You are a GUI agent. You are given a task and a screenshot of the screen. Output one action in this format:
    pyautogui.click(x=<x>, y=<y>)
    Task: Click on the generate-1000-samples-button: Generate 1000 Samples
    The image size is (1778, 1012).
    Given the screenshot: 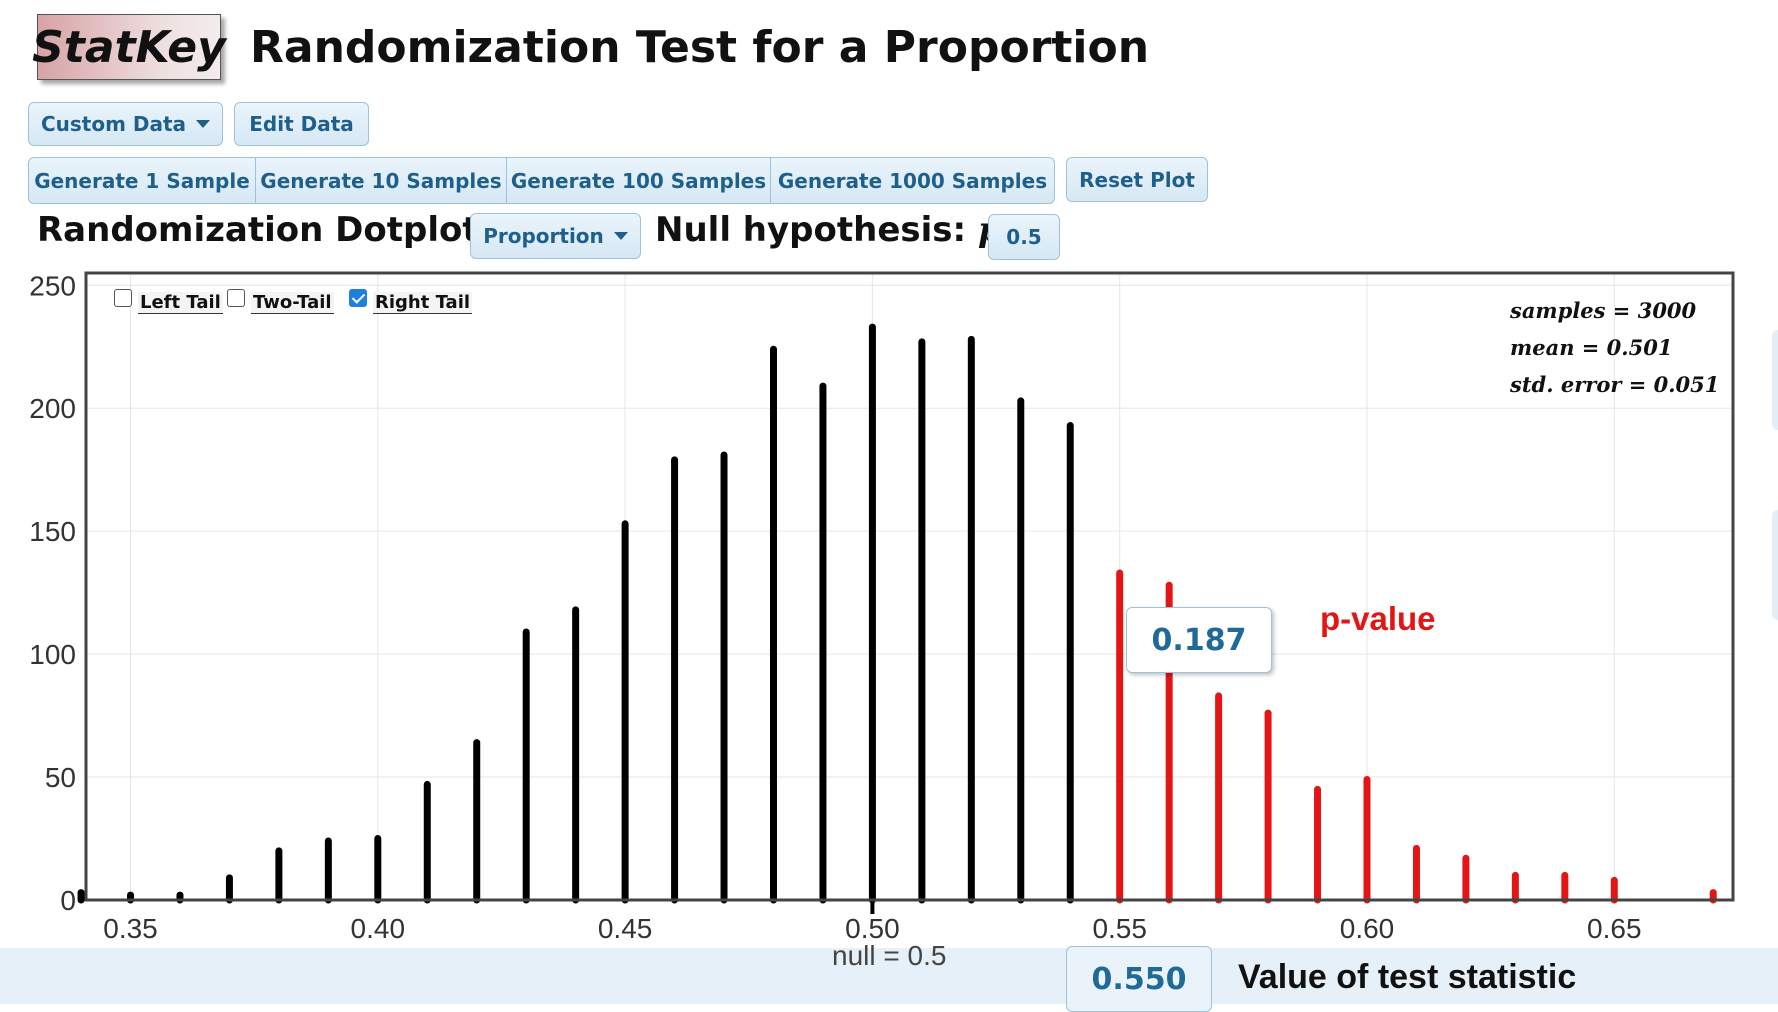 What is the action you would take?
    pyautogui.click(x=912, y=180)
    